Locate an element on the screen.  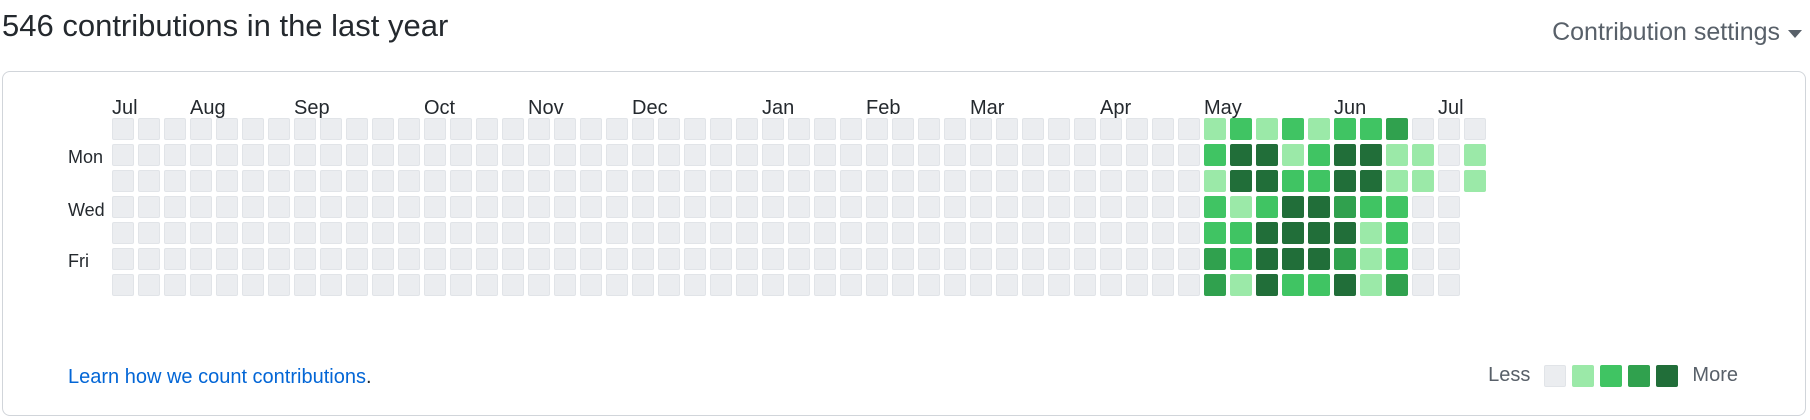
contribution-settings-dropdown: Contribution settings is located at coordinates (1677, 32).